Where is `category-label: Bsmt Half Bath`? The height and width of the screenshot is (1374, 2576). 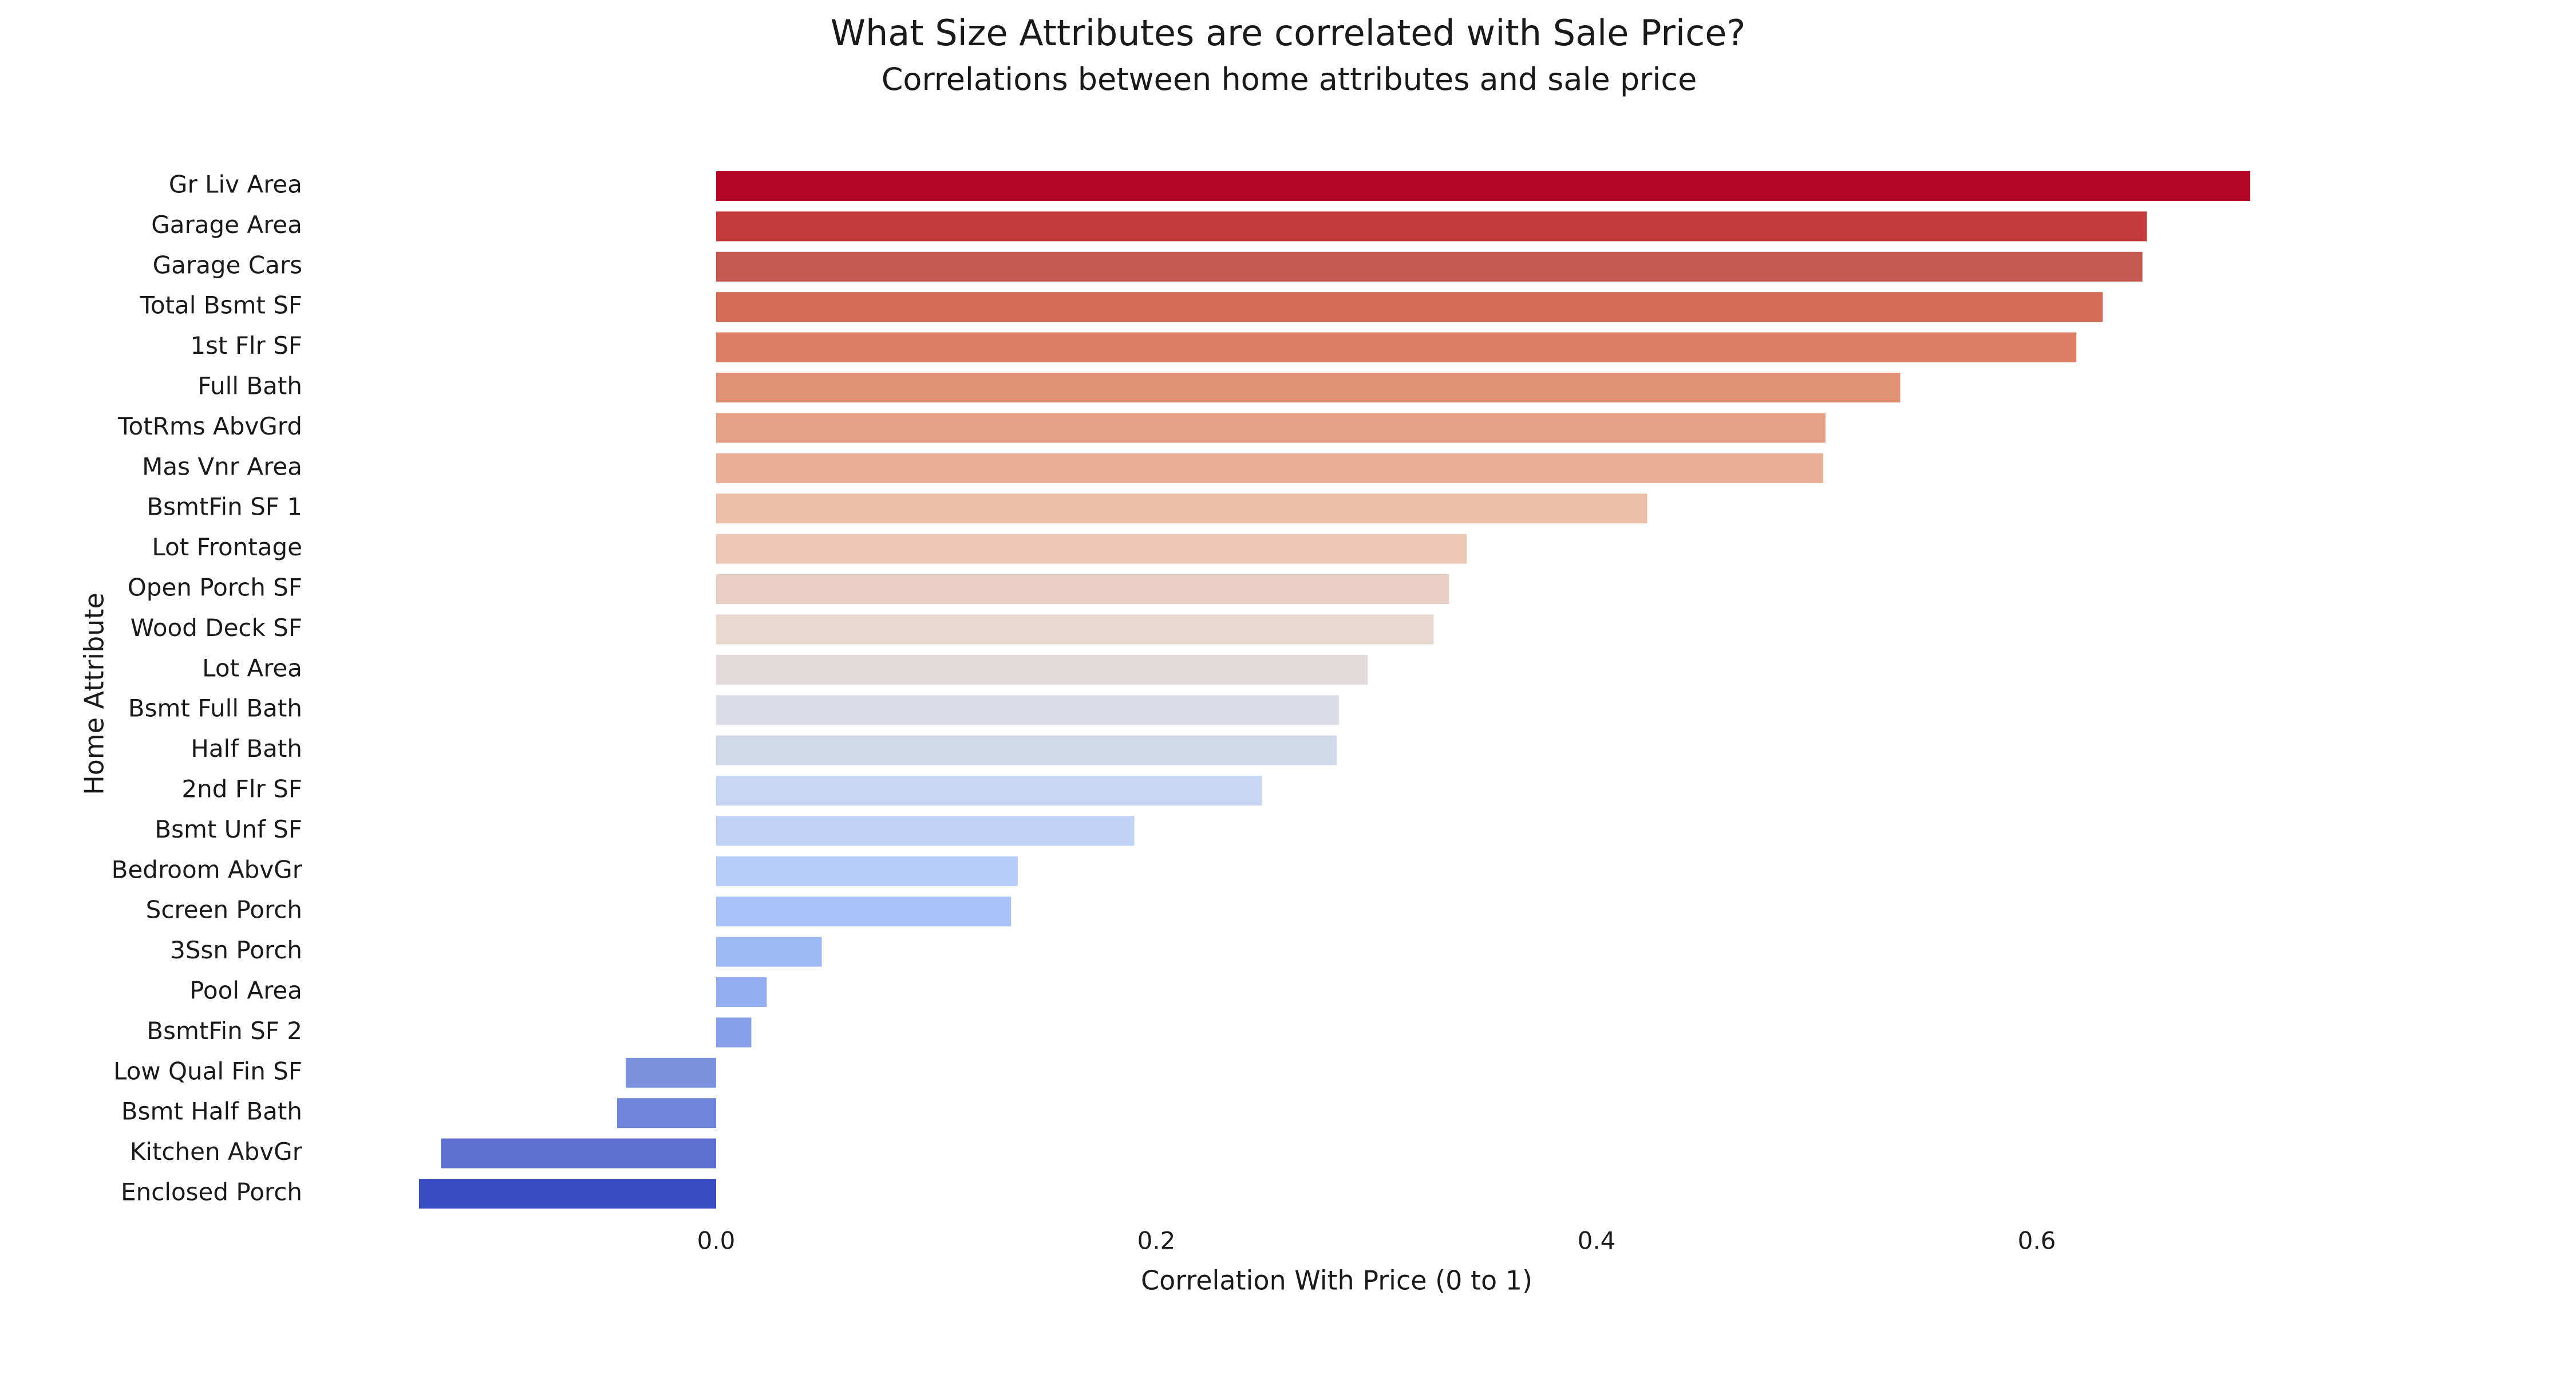 category-label: Bsmt Half Bath is located at coordinates (211, 1112).